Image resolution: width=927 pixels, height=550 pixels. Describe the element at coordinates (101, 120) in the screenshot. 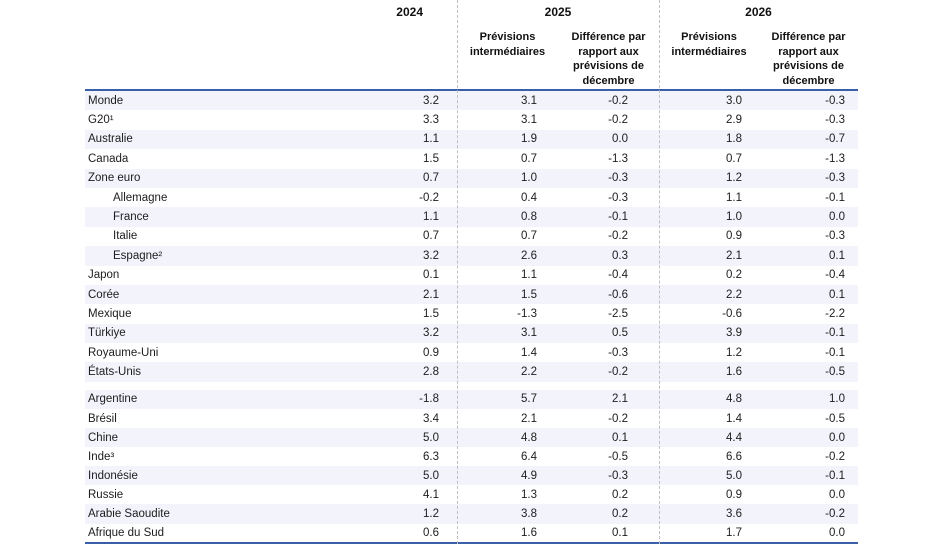

I see `country-label: G20¹` at that location.